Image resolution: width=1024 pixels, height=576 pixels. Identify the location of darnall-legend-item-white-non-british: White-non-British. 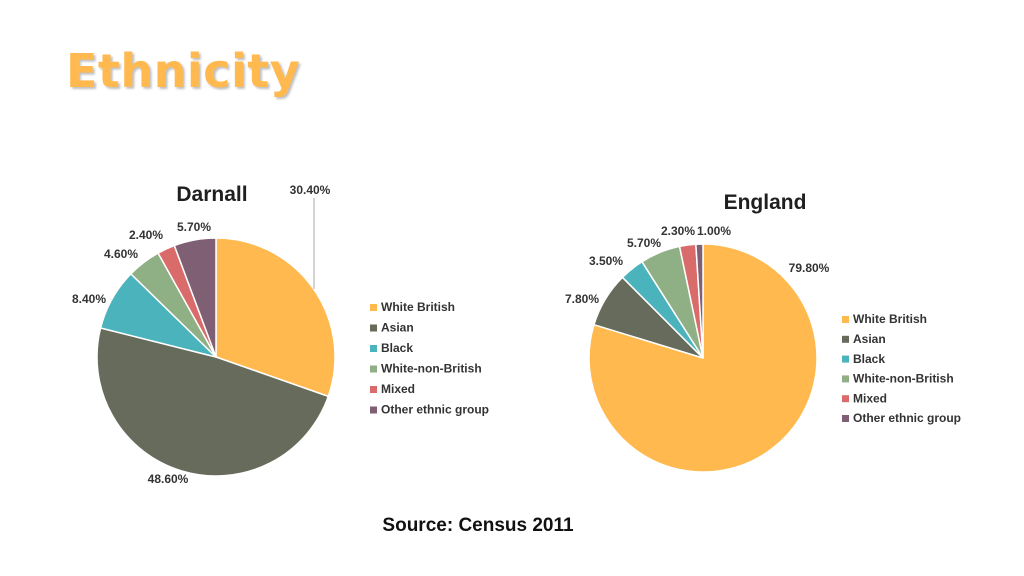
(426, 369).